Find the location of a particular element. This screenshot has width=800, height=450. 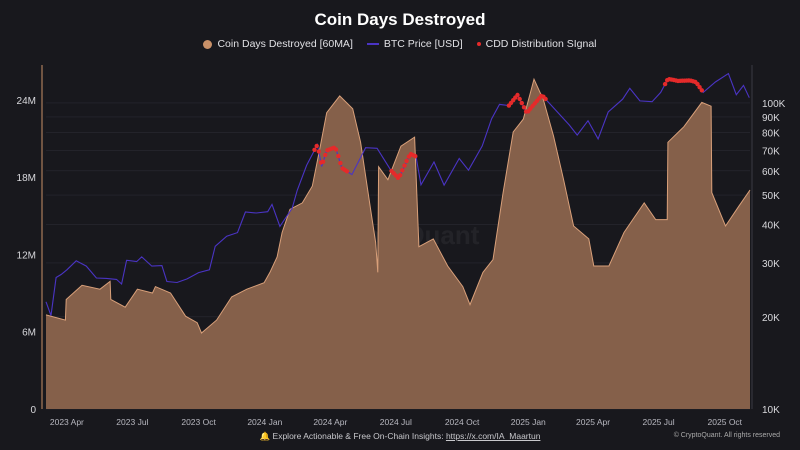

y-right-tick-label: 10K is located at coordinates (771, 410).